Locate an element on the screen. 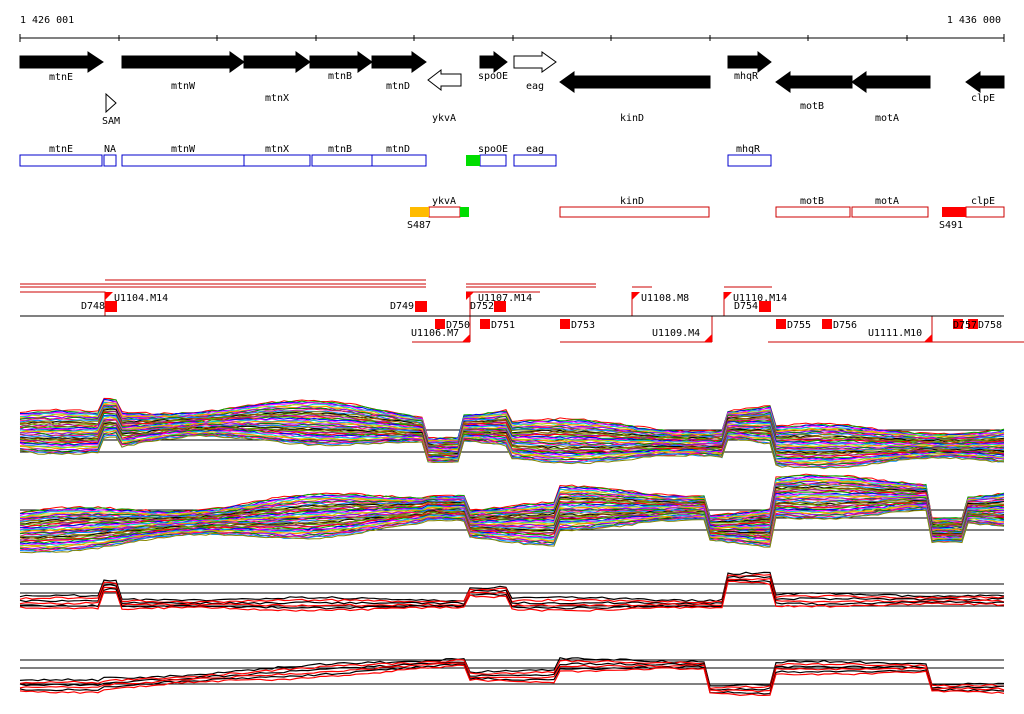  svg-text: D753 is located at coordinates (583, 325).